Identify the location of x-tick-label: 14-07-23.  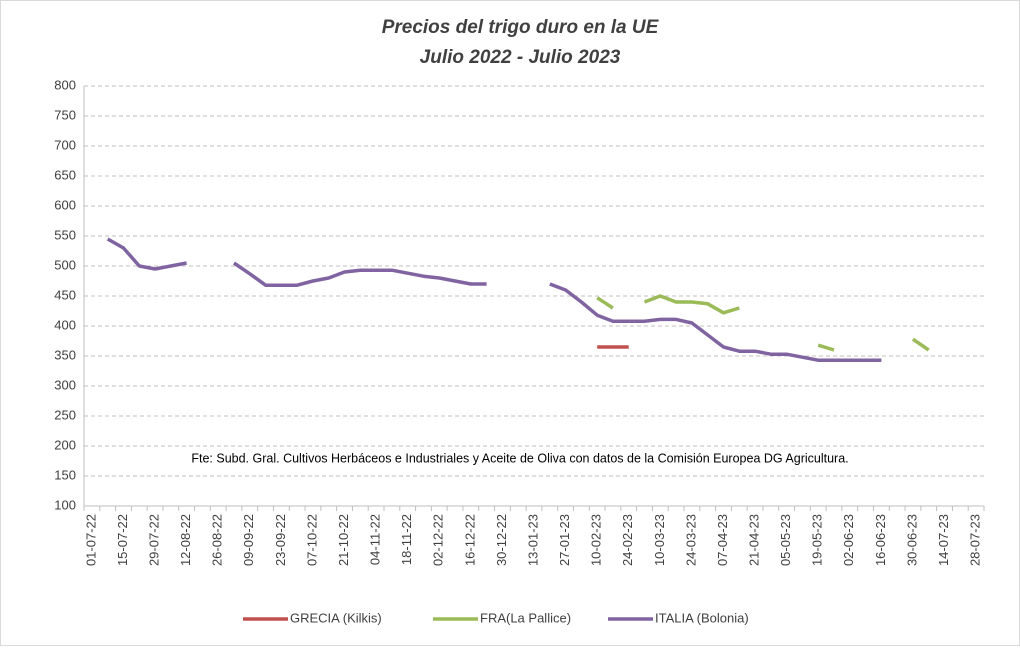
(943, 540).